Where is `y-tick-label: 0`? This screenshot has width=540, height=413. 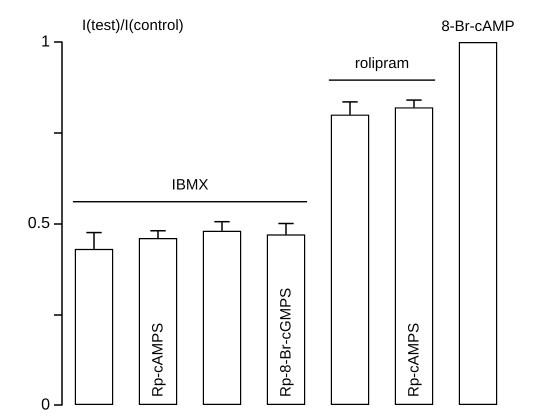
y-tick-label: 0 is located at coordinates (45, 404).